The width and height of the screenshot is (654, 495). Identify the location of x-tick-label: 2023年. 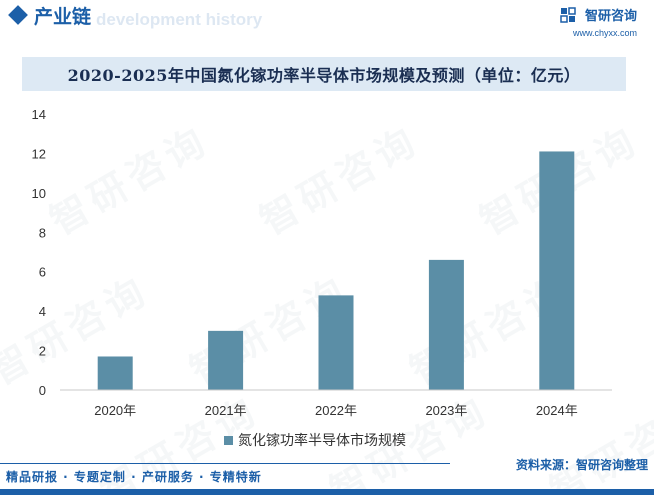
(446, 410).